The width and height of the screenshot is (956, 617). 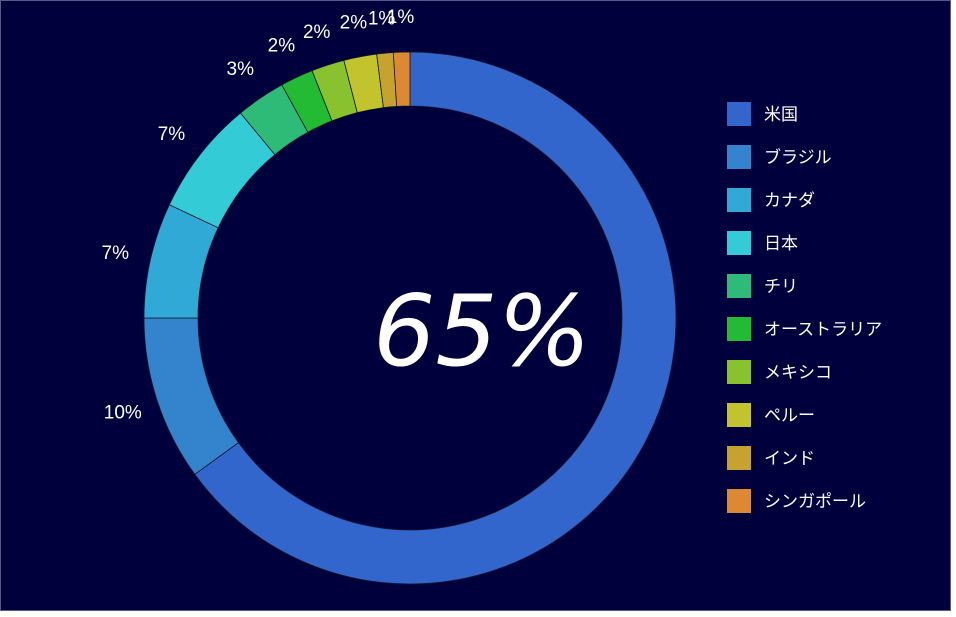 What do you see at coordinates (282, 46) in the screenshot?
I see `percent-label-5: 2%` at bounding box center [282, 46].